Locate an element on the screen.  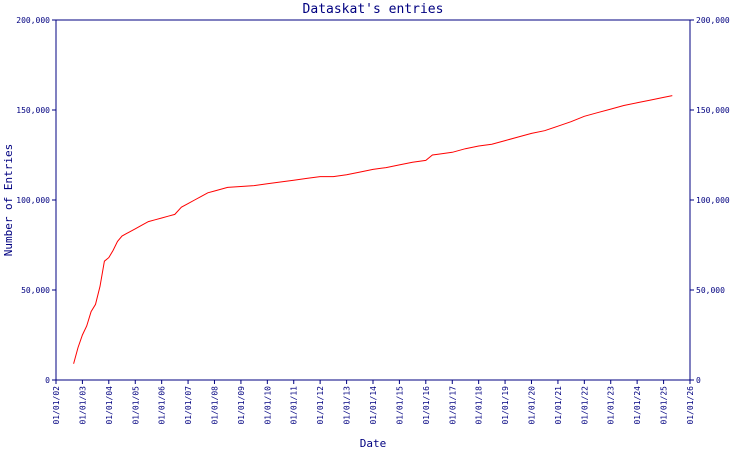
y-axis-label: Number of Entries is located at coordinates (8, 200).